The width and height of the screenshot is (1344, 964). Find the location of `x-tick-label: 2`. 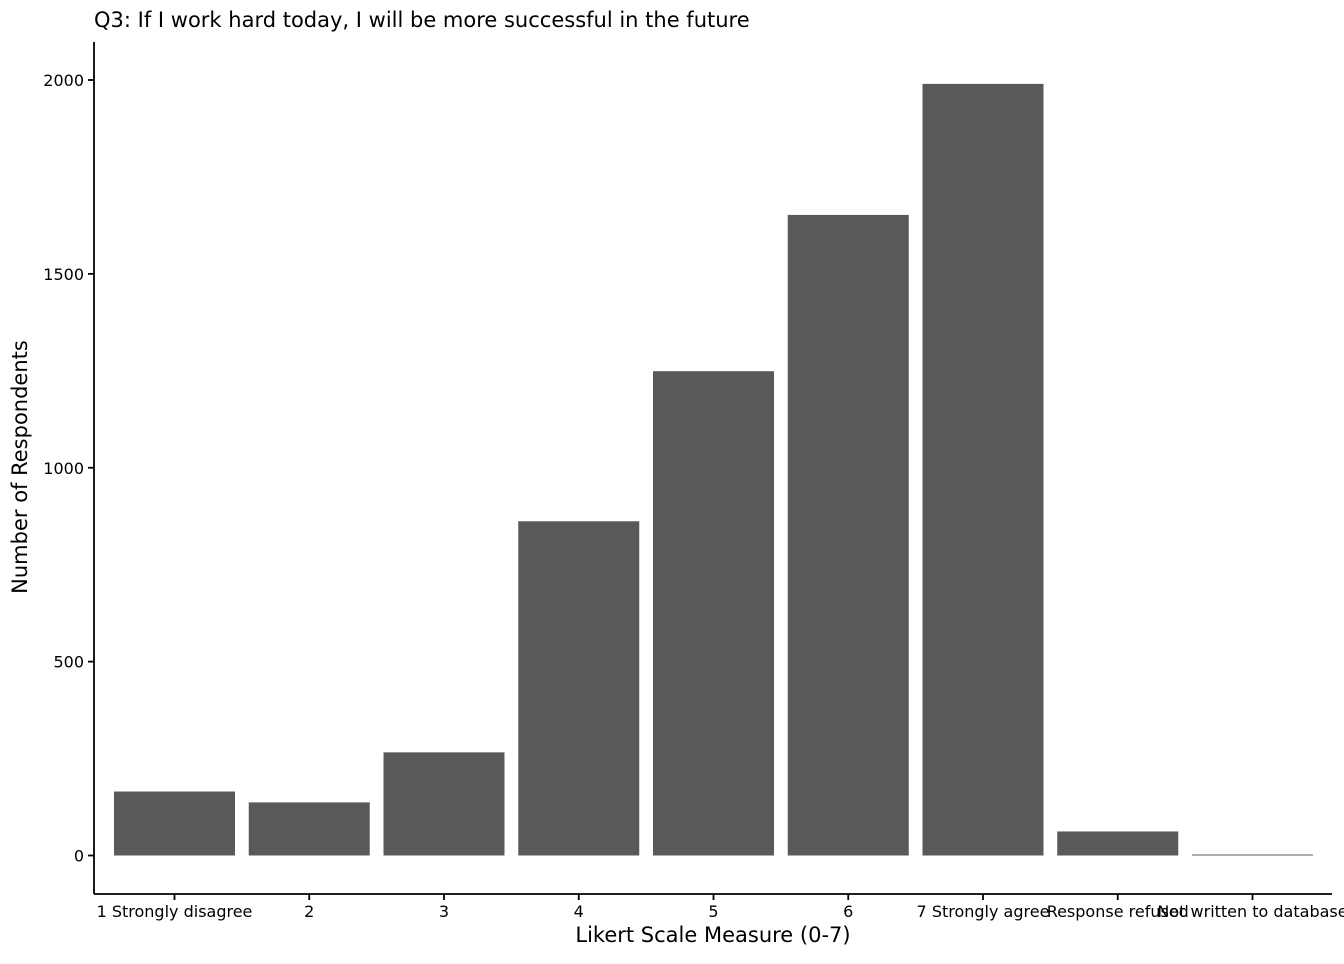

x-tick-label: 2 is located at coordinates (309, 911).